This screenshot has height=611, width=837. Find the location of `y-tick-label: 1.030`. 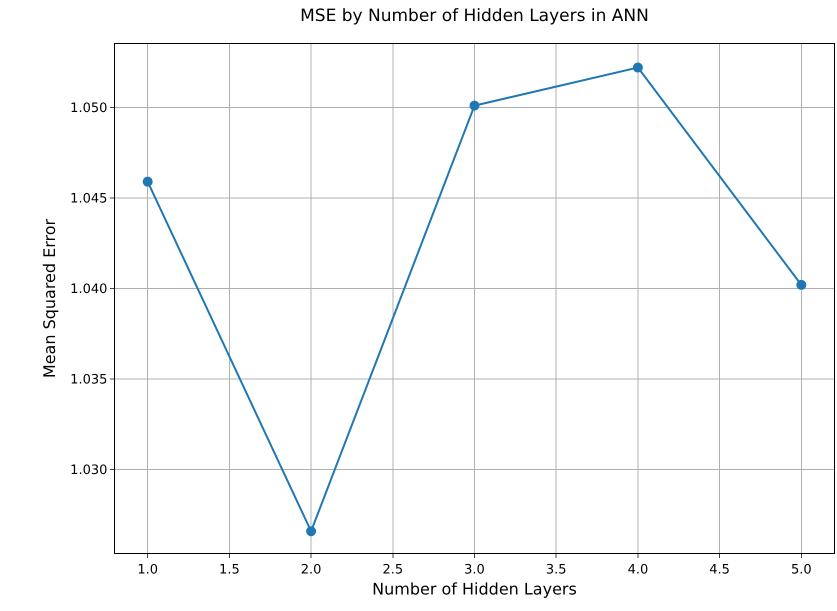

y-tick-label: 1.030 is located at coordinates (89, 470).